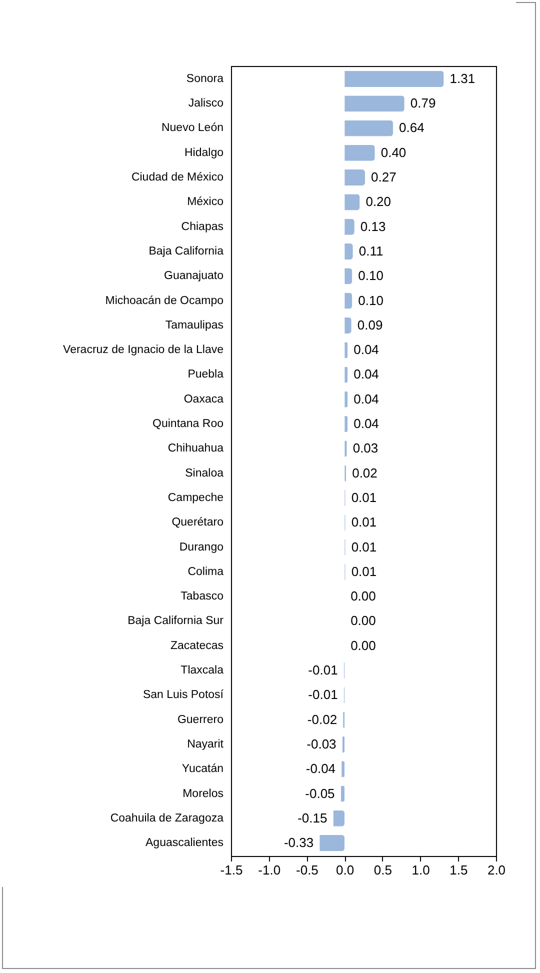 This screenshot has width=540, height=973. What do you see at coordinates (423, 103) in the screenshot?
I see `data-label: 0.79` at bounding box center [423, 103].